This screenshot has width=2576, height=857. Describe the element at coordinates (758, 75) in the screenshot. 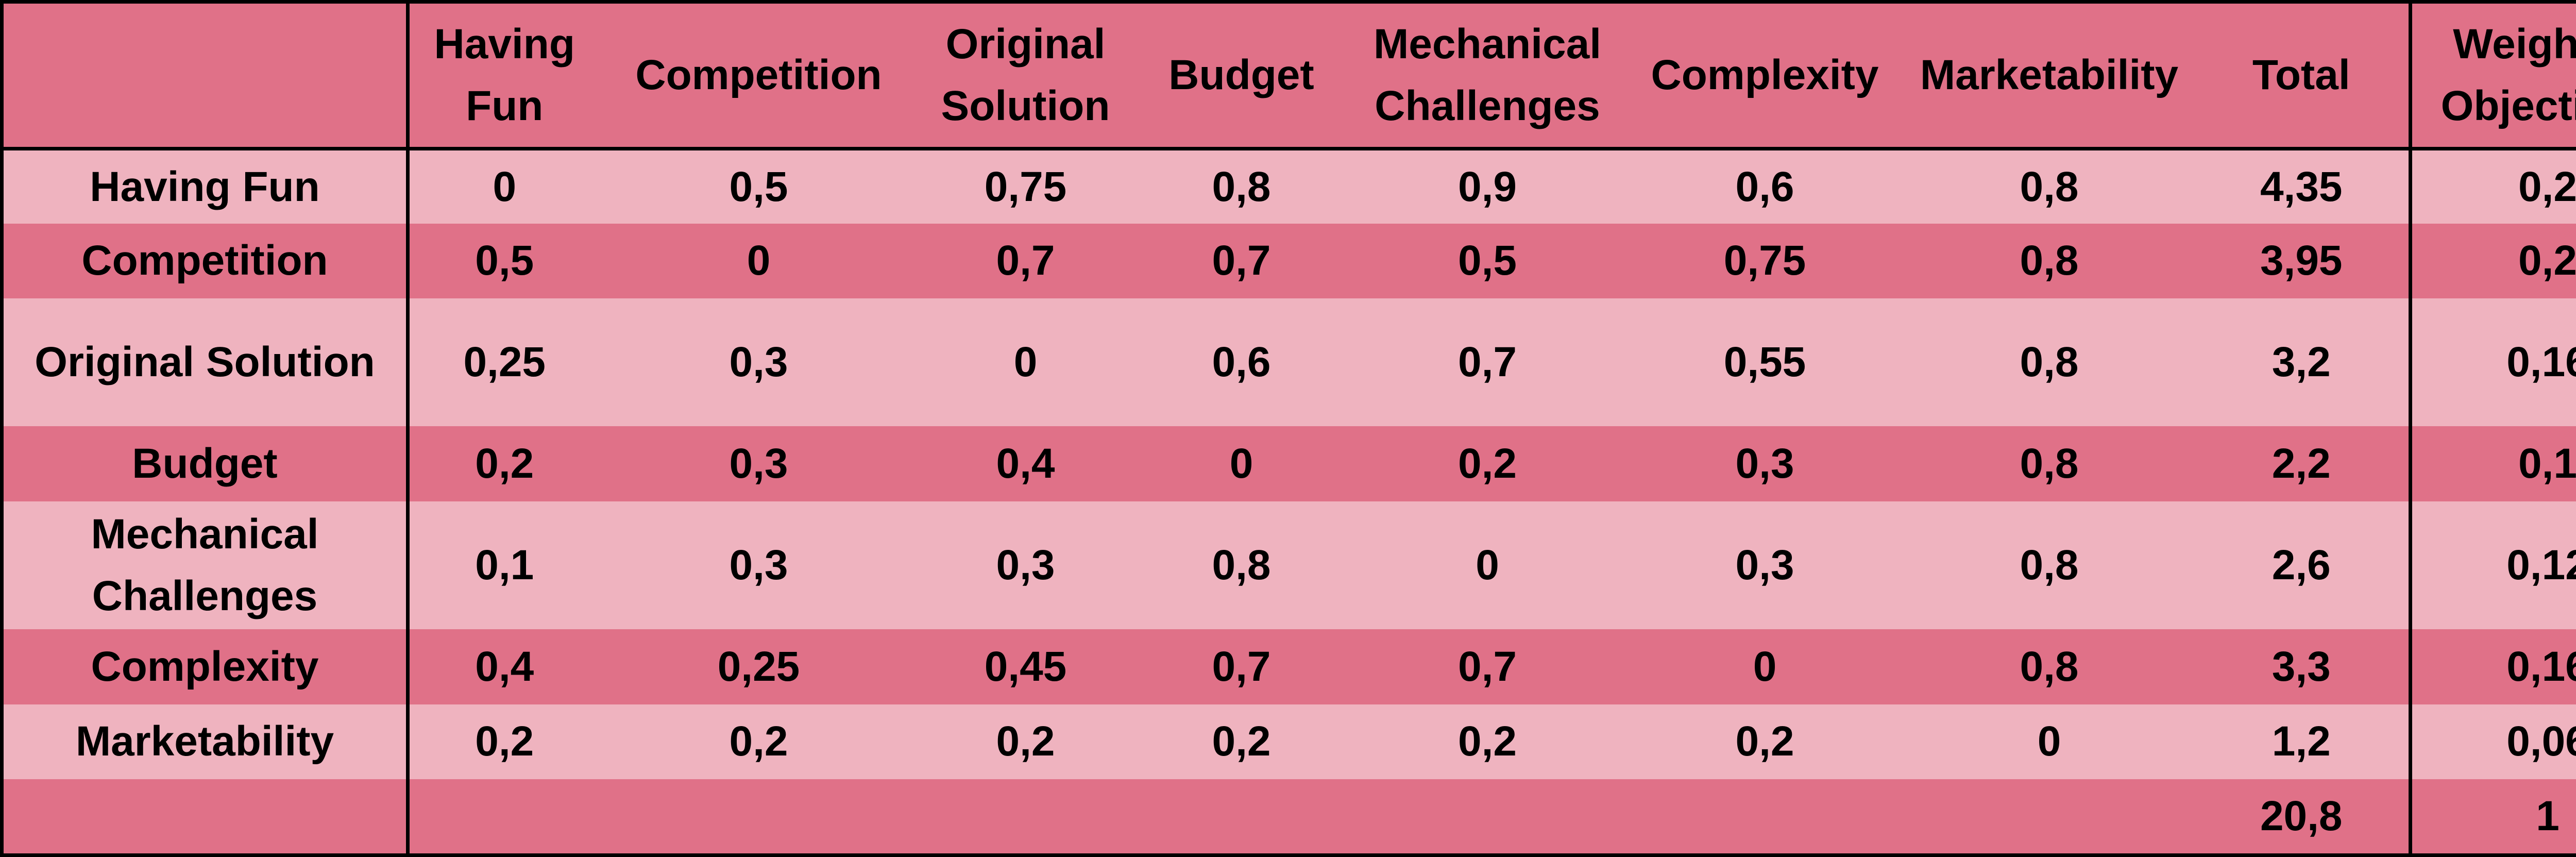

I see `column-header-competition: Competition` at that location.